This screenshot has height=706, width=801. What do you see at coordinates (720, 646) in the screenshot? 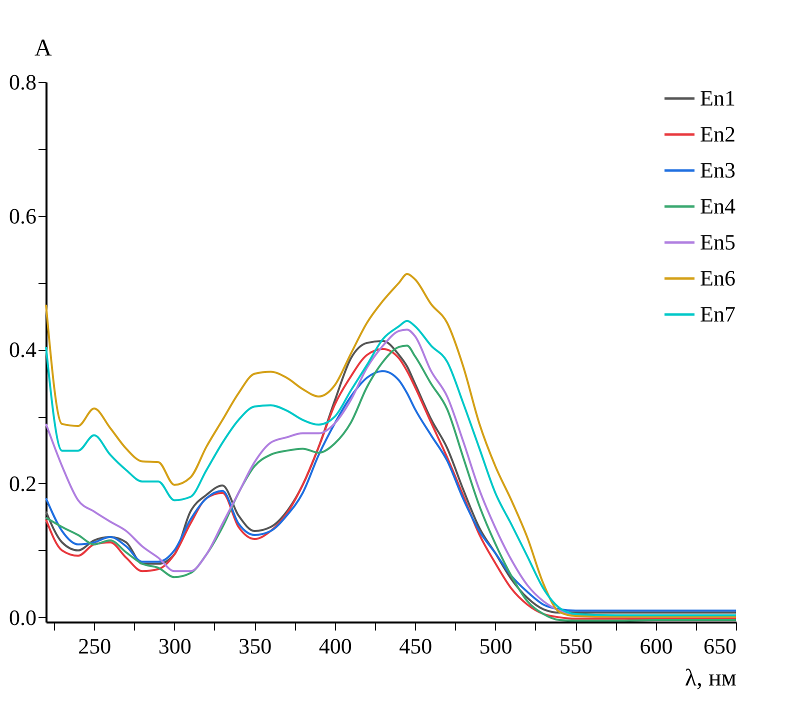
I see `x-tick-label: 650` at bounding box center [720, 646].